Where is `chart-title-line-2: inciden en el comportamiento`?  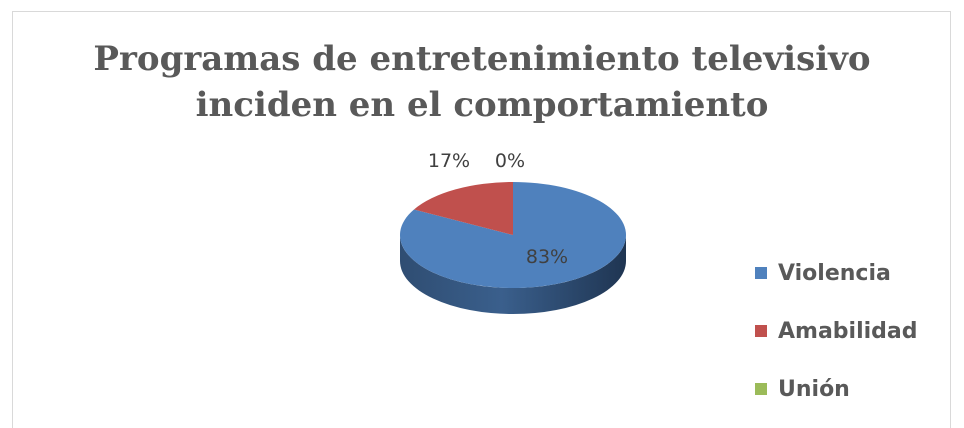
chart-title-line-2: inciden en el comportamiento is located at coordinates (482, 105).